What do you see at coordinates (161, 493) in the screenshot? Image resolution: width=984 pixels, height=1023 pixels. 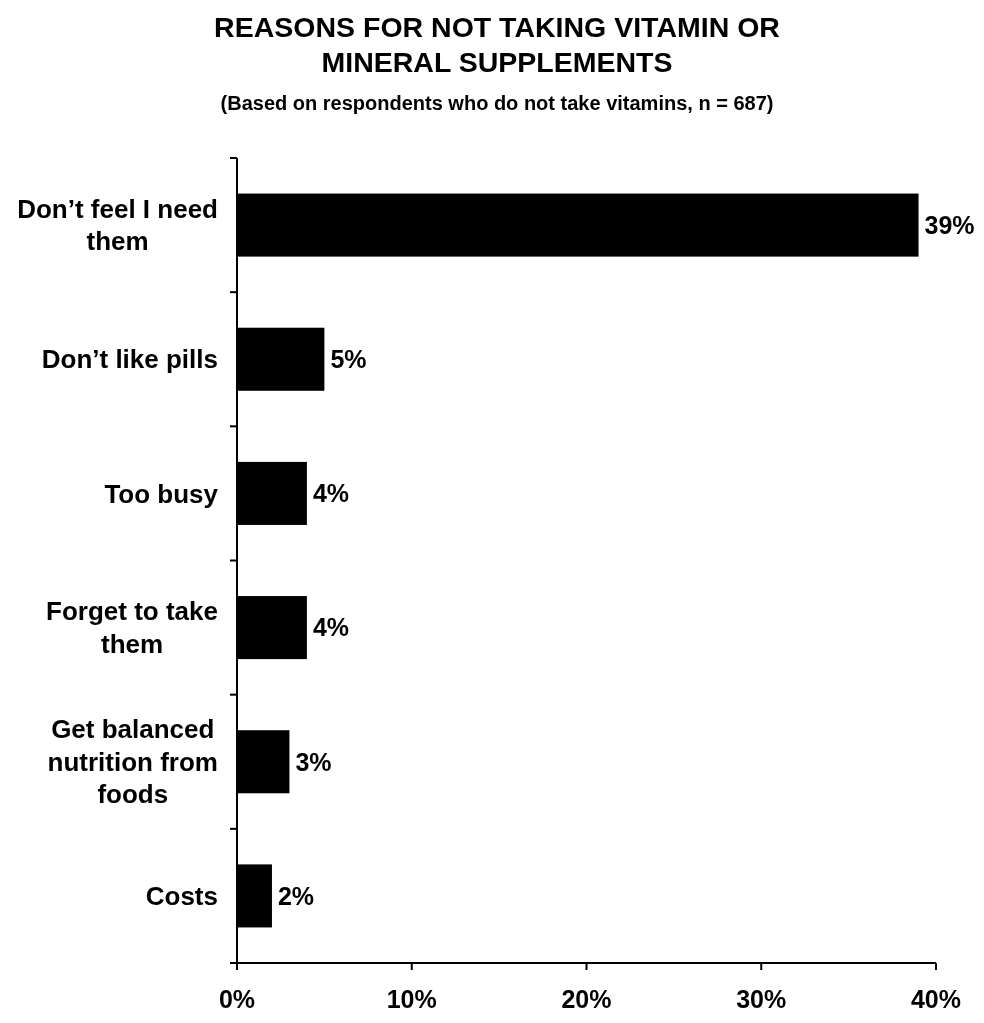 I see `y-tick-label: Too busy` at bounding box center [161, 493].